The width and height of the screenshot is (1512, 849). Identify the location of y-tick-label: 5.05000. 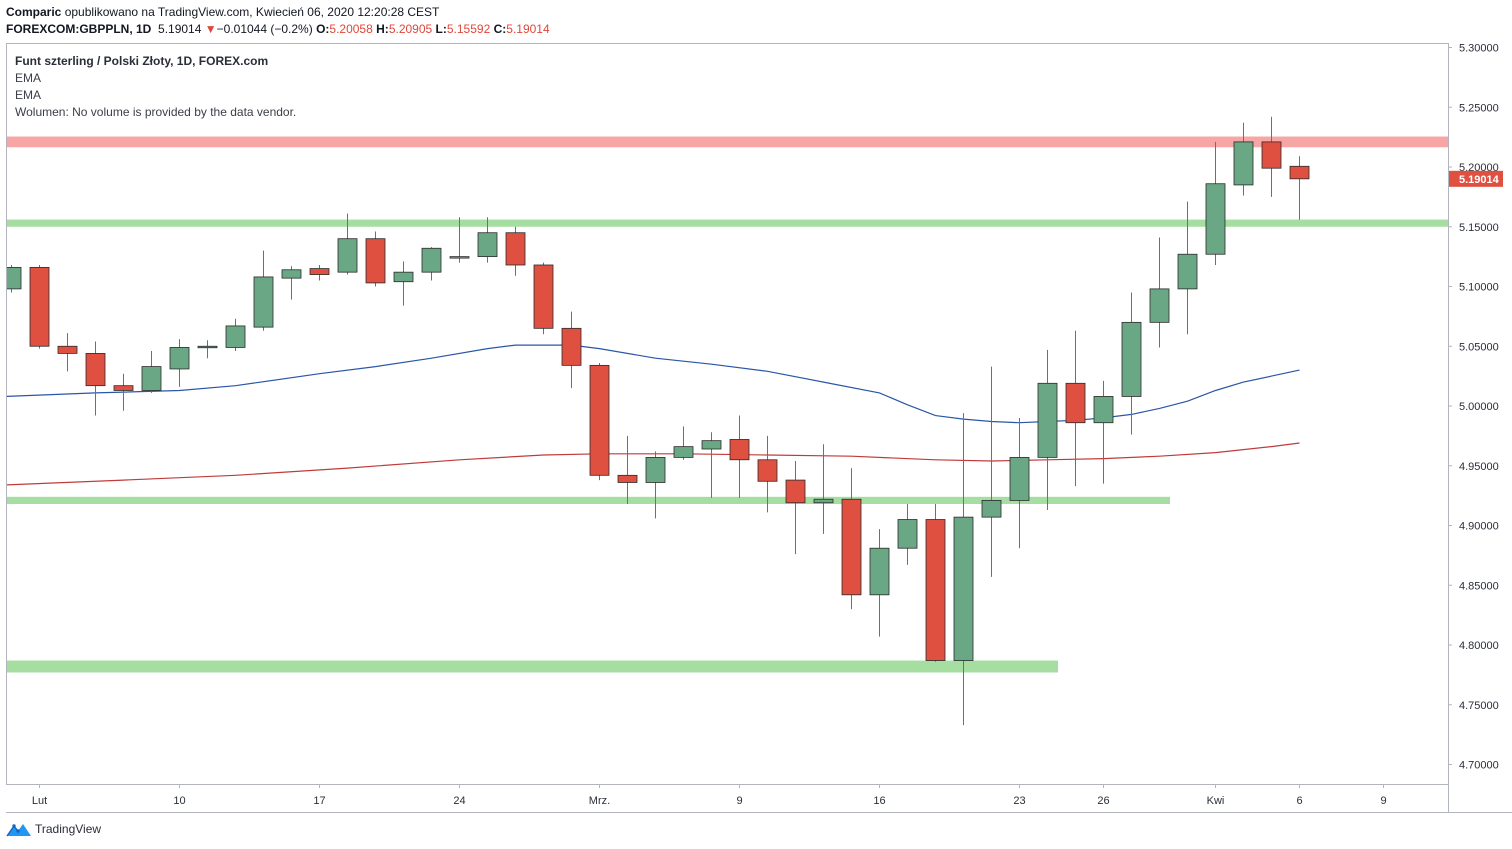
(1479, 347).